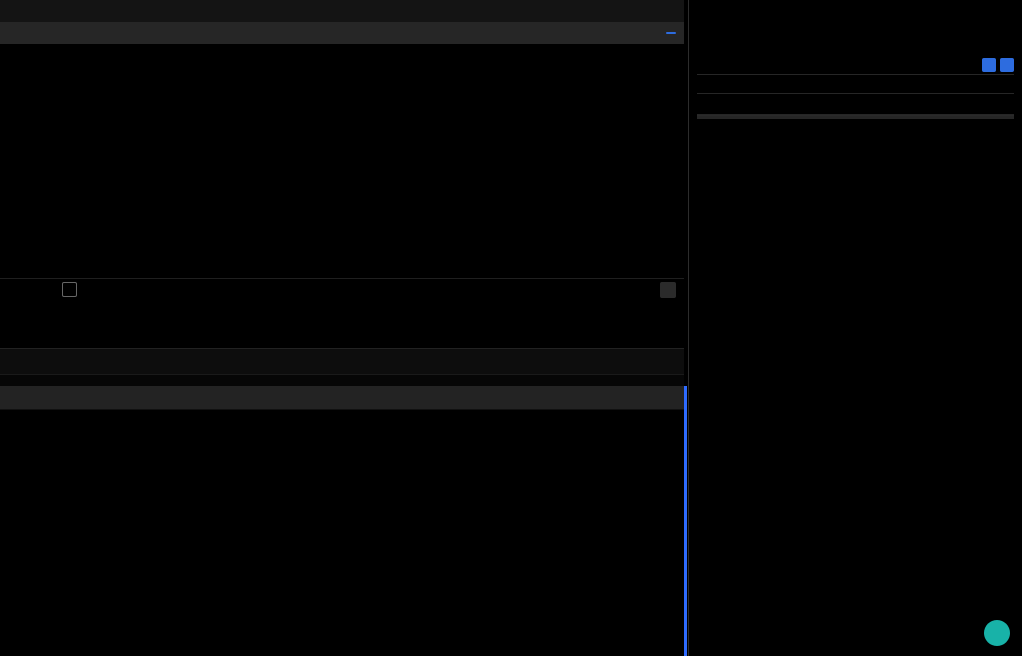 The width and height of the screenshot is (1022, 656). Describe the element at coordinates (989, 65) in the screenshot. I see `edit-icon` at that location.